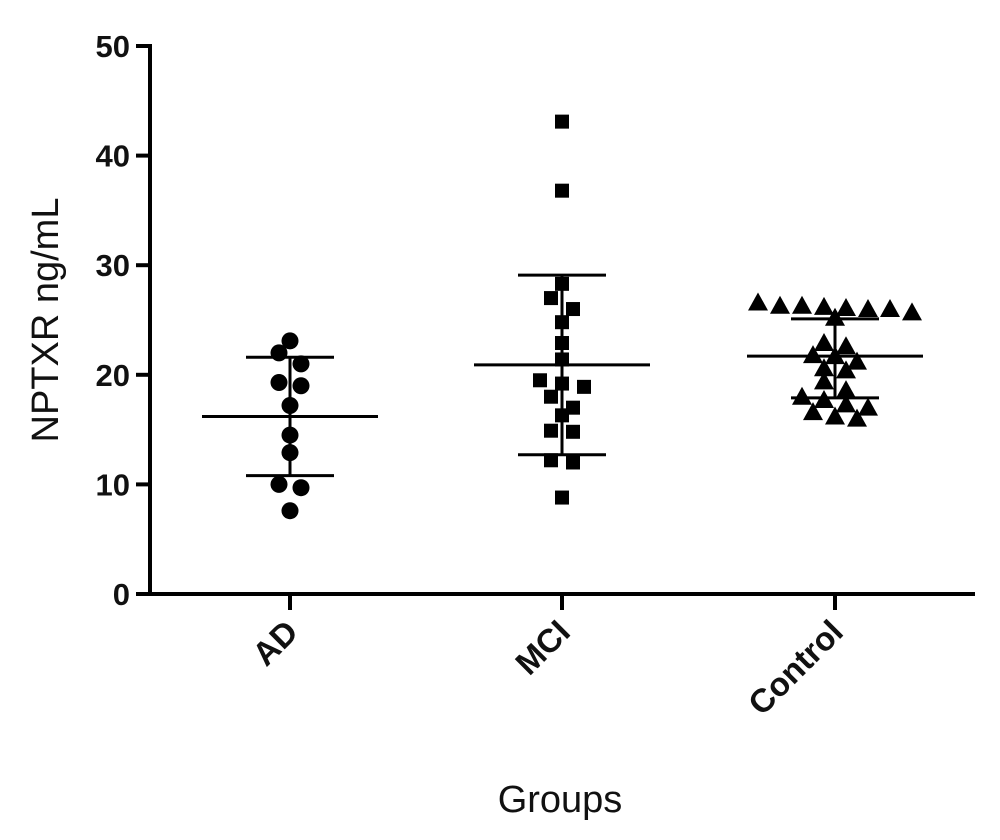 The image size is (1000, 840). I want to click on x-tick-label: AD, so click(275, 643).